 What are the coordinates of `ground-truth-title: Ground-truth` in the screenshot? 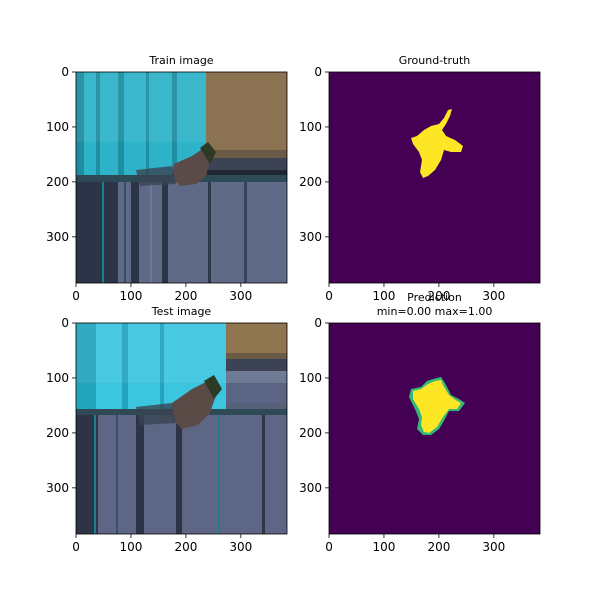 It's located at (435, 60).